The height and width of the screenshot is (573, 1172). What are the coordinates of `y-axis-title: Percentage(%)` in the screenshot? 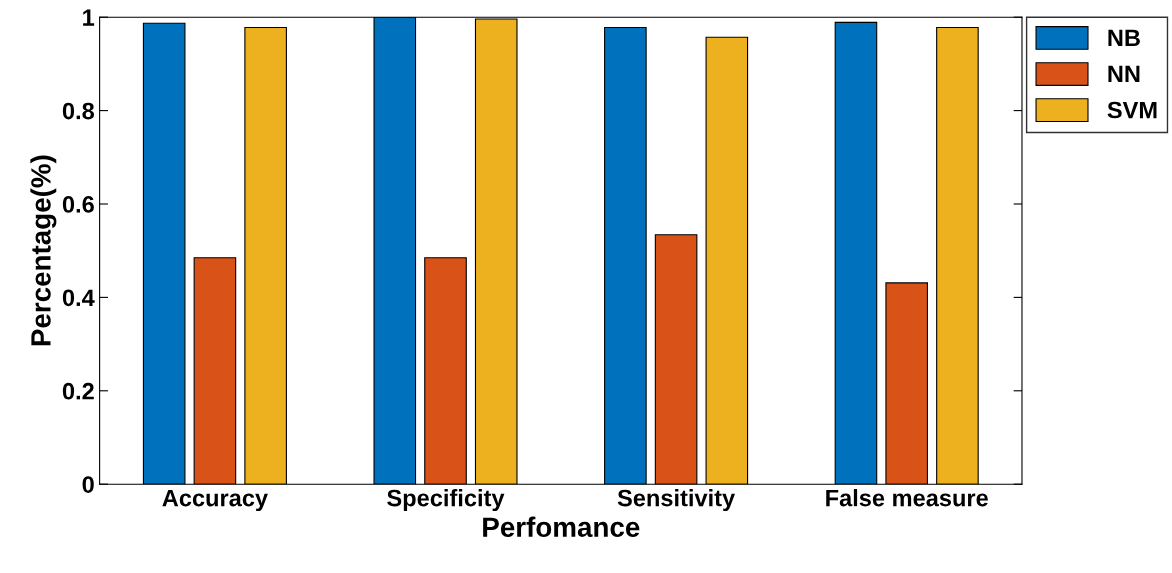 It's located at (43, 250).